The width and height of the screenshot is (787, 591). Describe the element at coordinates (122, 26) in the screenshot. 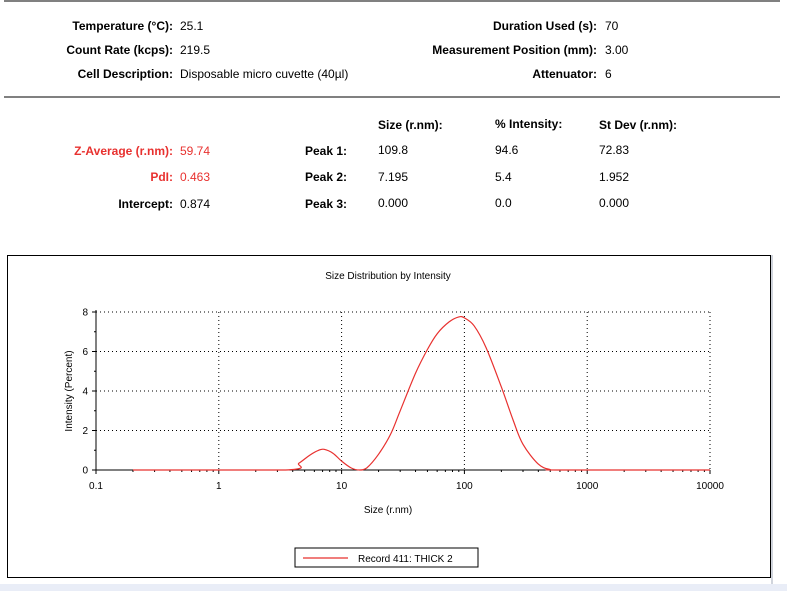

I see `temperature-label: Temperature (°C):` at that location.